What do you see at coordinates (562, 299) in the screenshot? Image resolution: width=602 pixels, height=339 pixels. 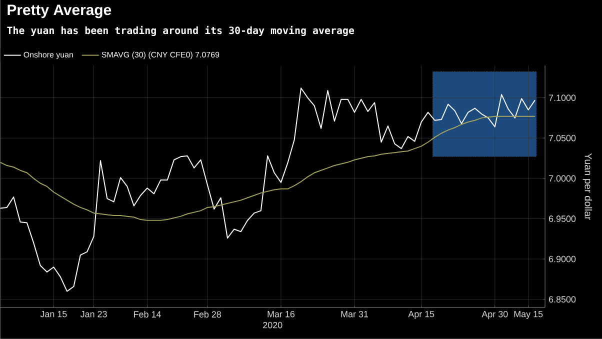 I see `y-tick-label: 6.8500` at bounding box center [562, 299].